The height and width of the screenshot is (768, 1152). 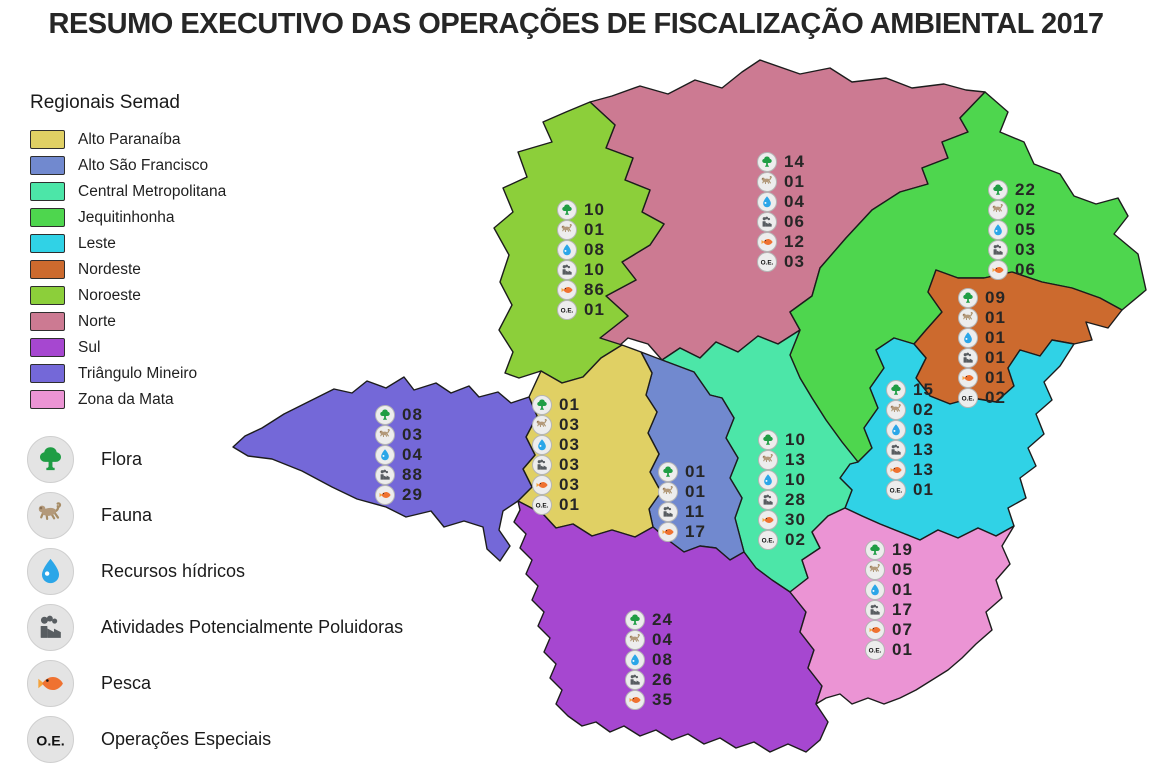 What do you see at coordinates (399, 414) in the screenshot?
I see `stat-row: 08` at bounding box center [399, 414].